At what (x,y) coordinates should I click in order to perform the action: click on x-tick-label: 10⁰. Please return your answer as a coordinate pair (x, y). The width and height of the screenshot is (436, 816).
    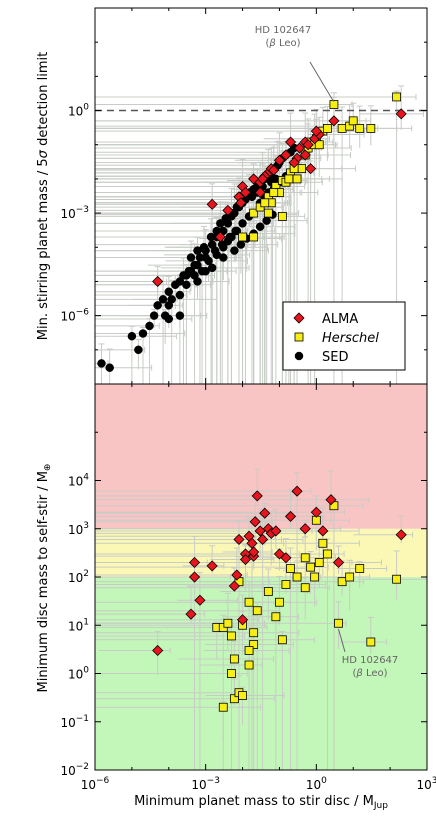
    Looking at the image, I should click on (316, 784).